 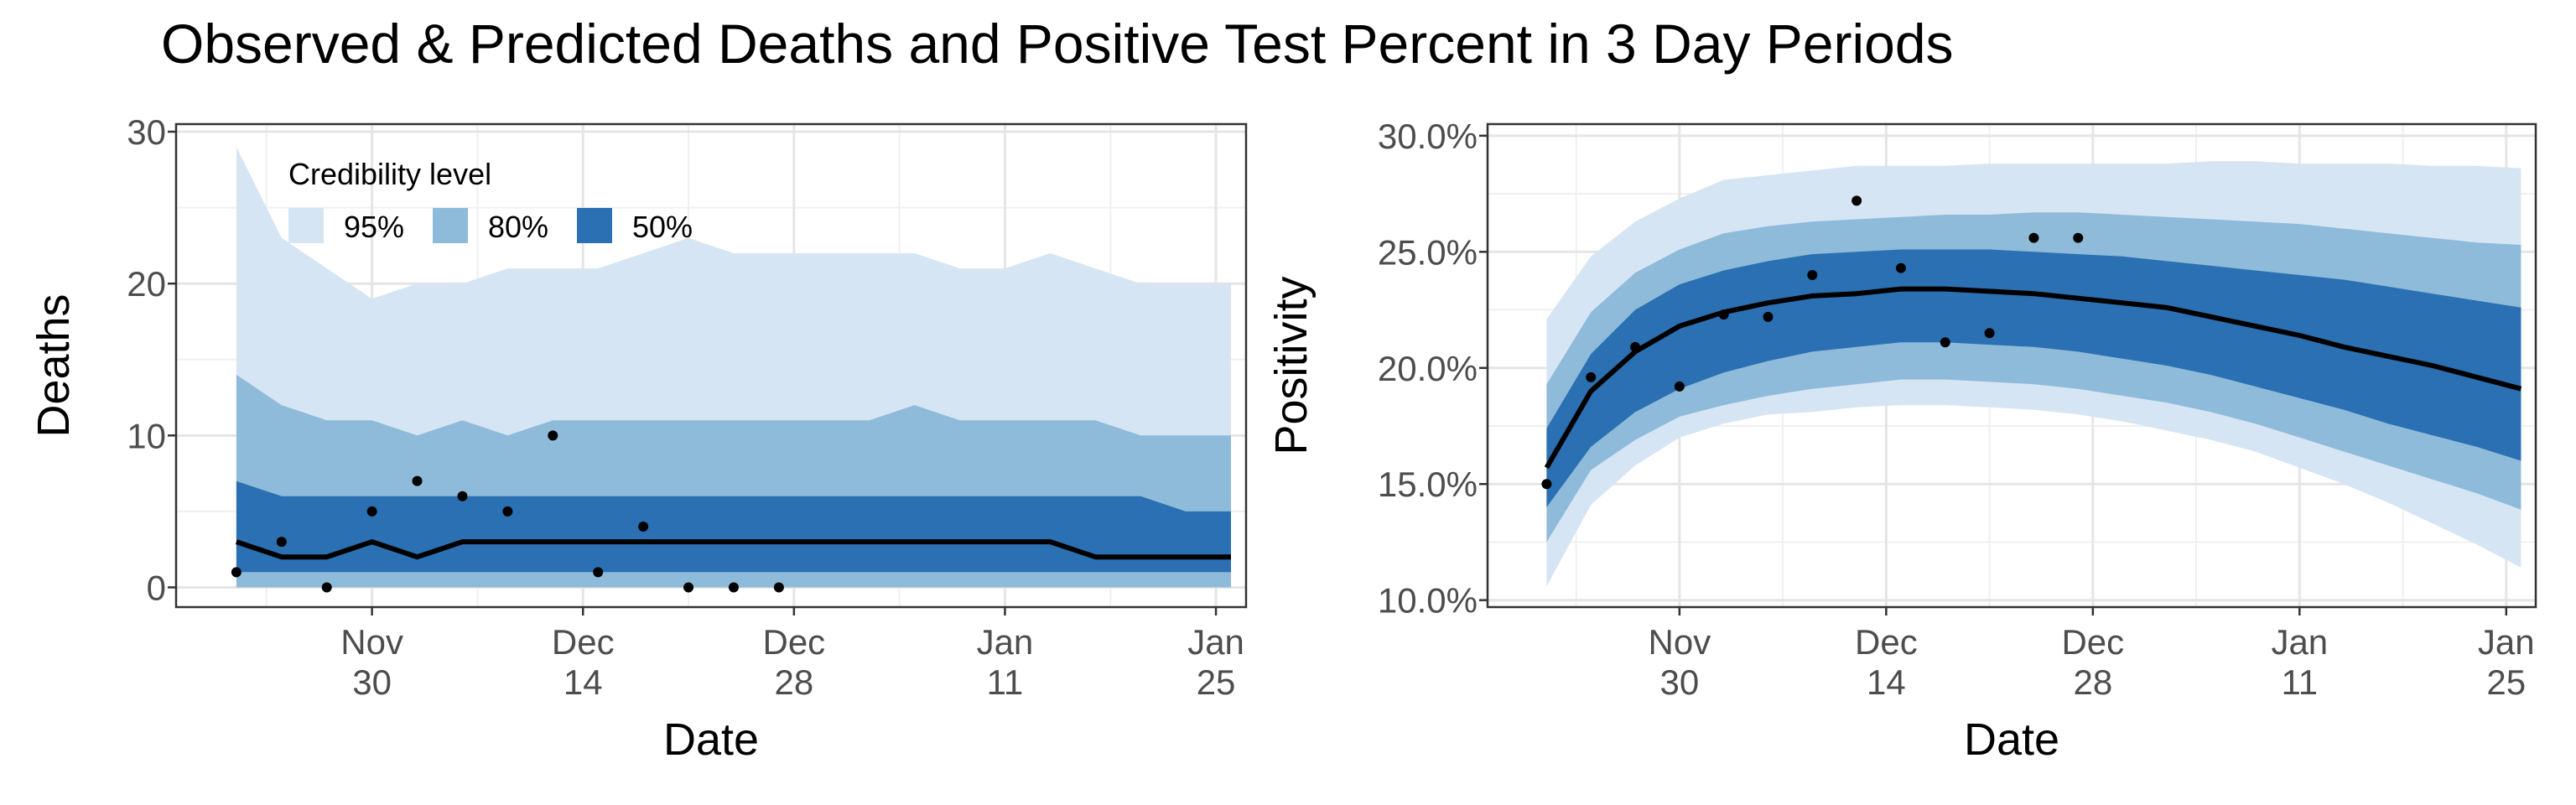 What do you see at coordinates (1291, 365) in the screenshot?
I see `y-axis-title: Positivity` at bounding box center [1291, 365].